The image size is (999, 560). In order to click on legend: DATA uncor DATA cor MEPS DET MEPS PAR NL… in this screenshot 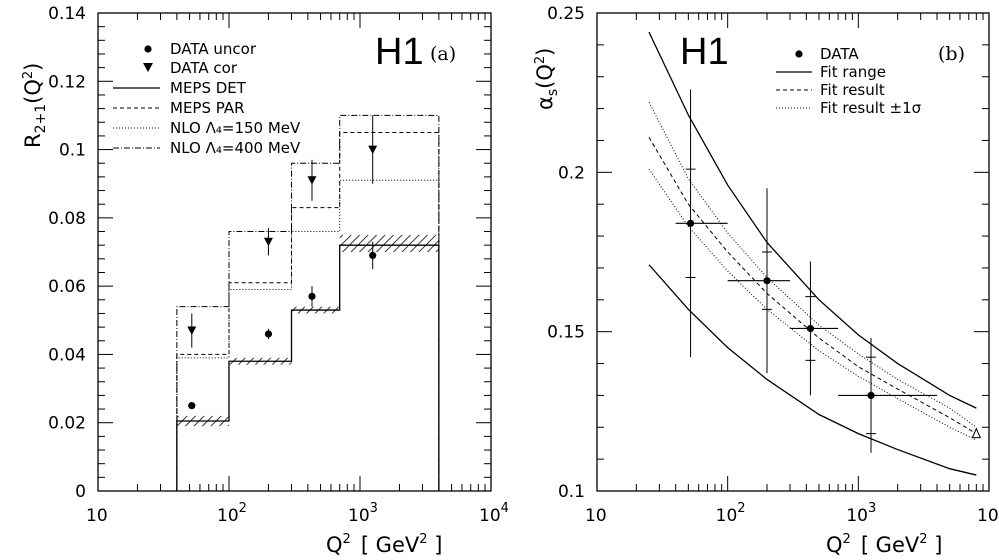, I will do `click(207, 98)`.